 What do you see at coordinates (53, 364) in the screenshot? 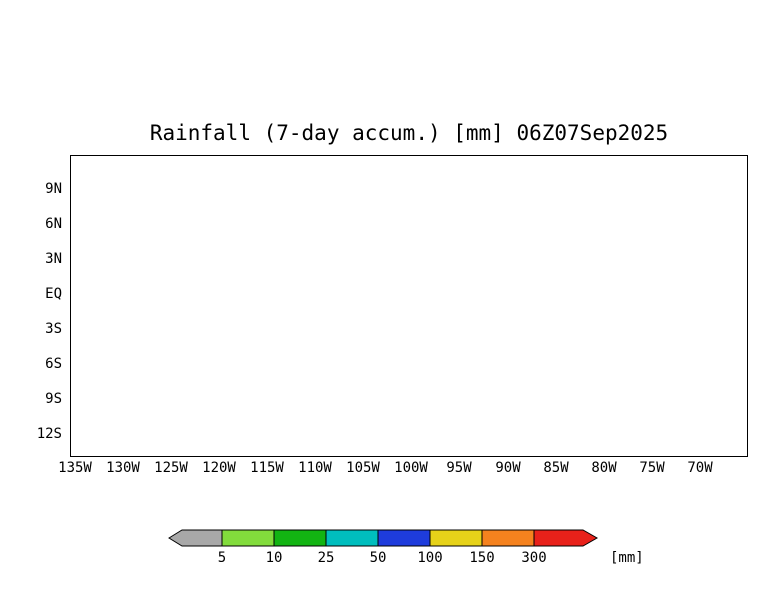
I see `lat-tick-label: 6S` at bounding box center [53, 364].